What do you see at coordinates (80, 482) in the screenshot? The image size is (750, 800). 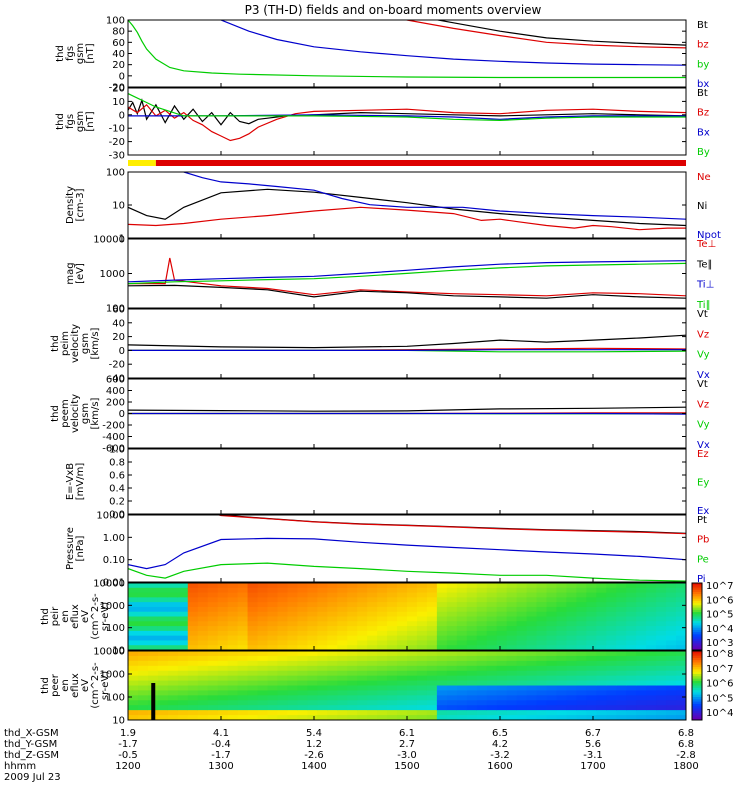 I see `y-axis-label: [mV/m]` at bounding box center [80, 482].